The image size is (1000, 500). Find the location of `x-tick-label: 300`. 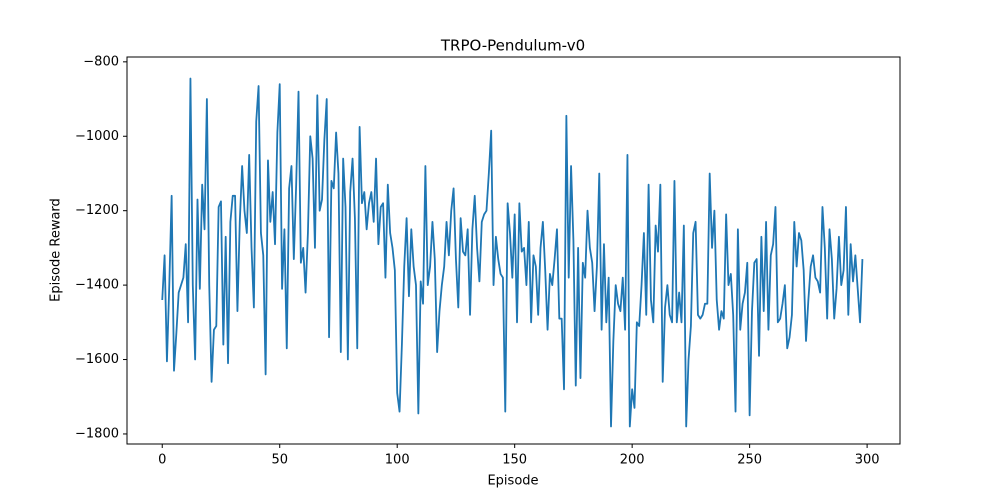

x-tick-label: 300 is located at coordinates (867, 460).